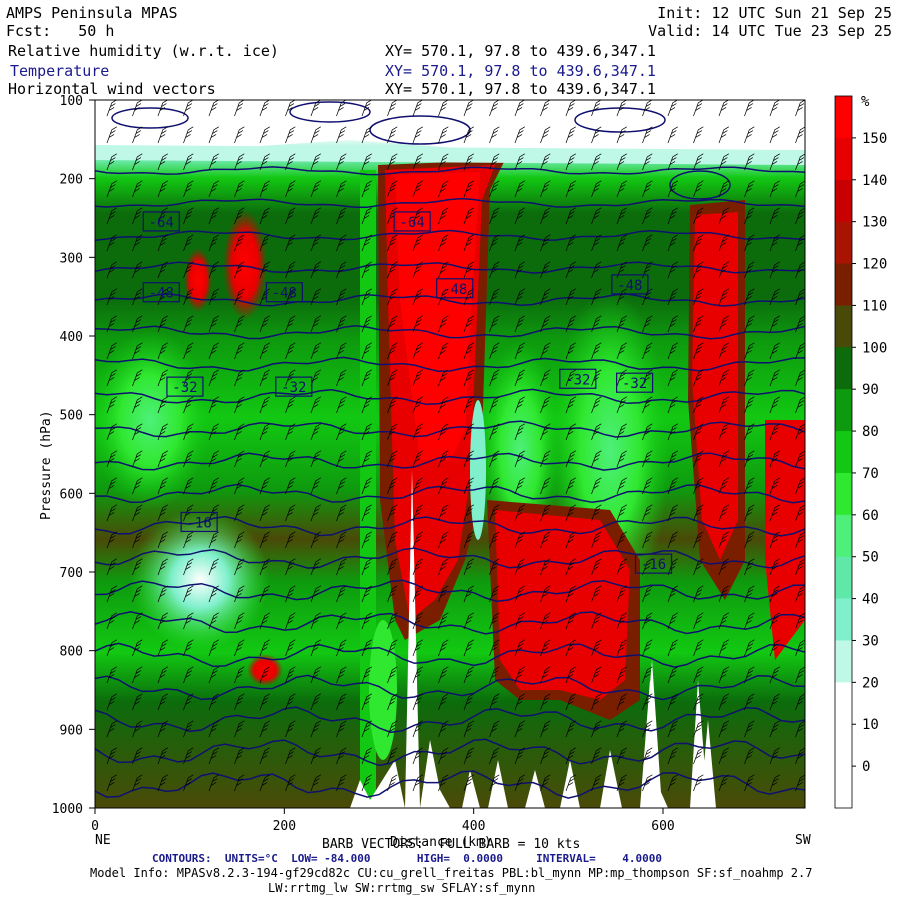 The width and height of the screenshot is (900, 900). What do you see at coordinates (402, 888) in the screenshot?
I see `model-info-physics: LW:rrtmg_lw SW:rrtmg_sw SFLAY:sf_mynn` at bounding box center [402, 888].